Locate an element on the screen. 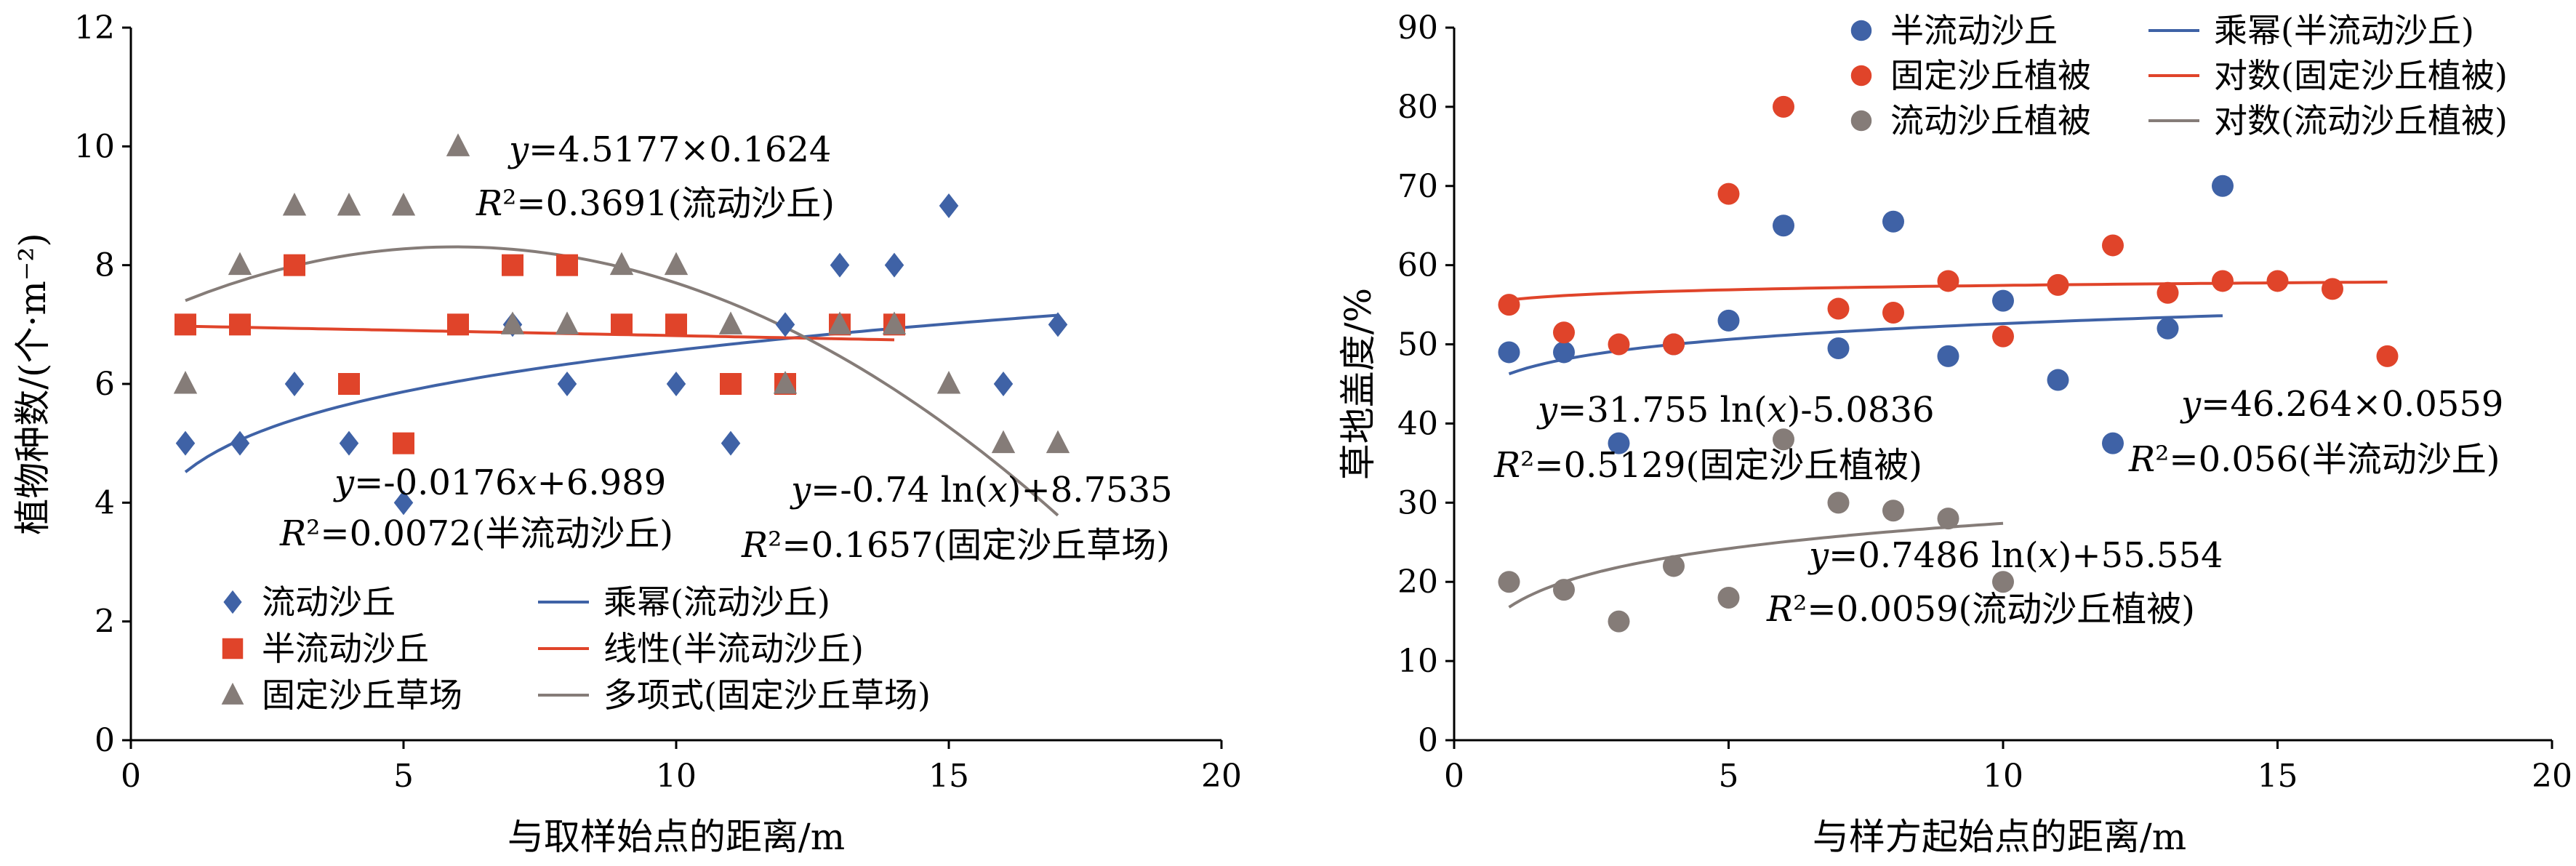  r-squared-label: R²=0.5129(固定沙丘植被) is located at coordinates (1707, 465).